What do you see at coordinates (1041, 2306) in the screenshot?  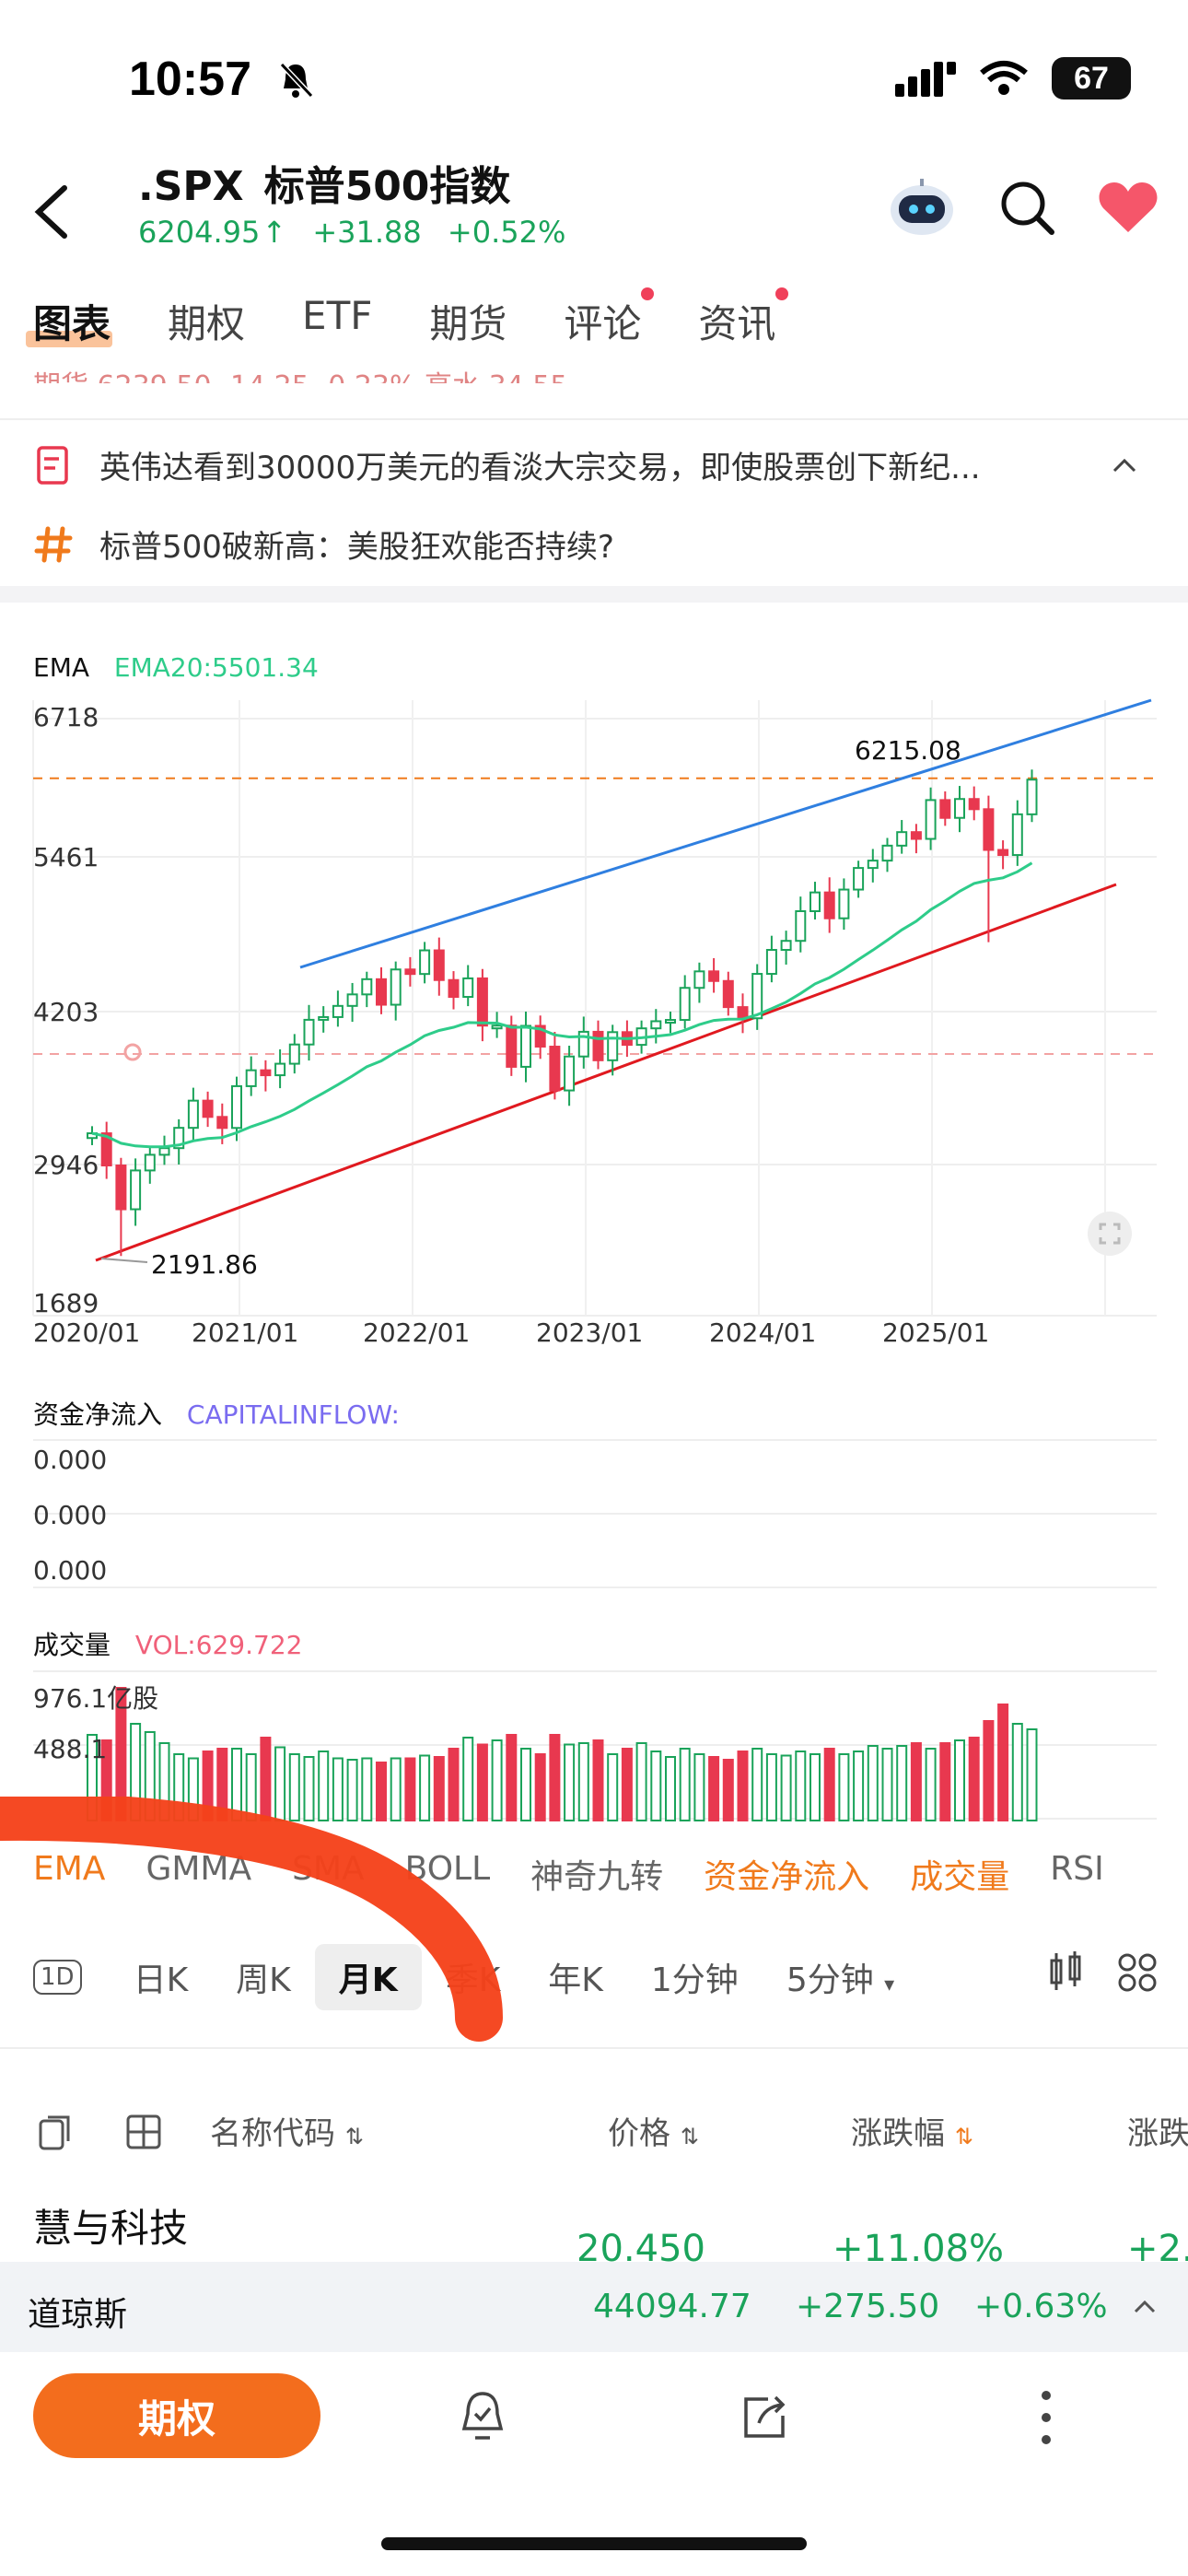 I see `ticker-change-pct: +0.63%` at bounding box center [1041, 2306].